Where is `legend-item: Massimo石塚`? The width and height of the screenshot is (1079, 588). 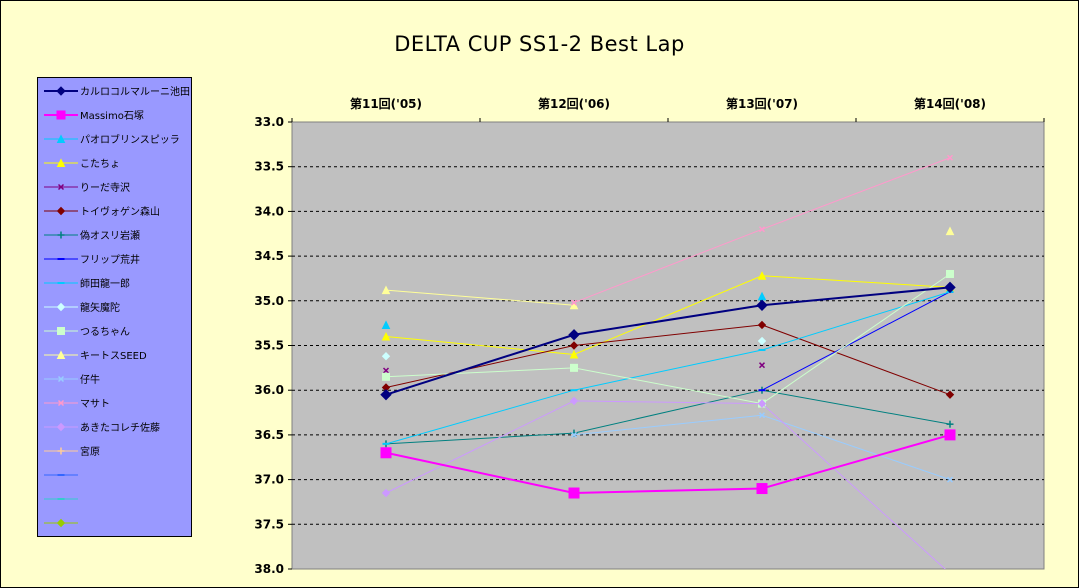 legend-item: Massimo石塚 is located at coordinates (118, 115).